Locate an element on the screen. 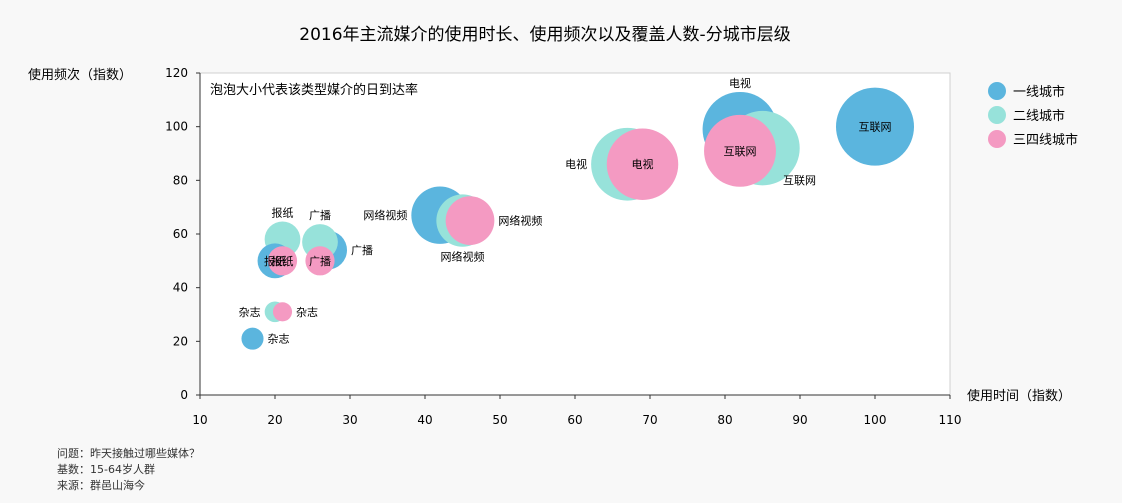 This screenshot has height=503, width=1122. footnote-source: 来源：群邑山海今 is located at coordinates (101, 485).